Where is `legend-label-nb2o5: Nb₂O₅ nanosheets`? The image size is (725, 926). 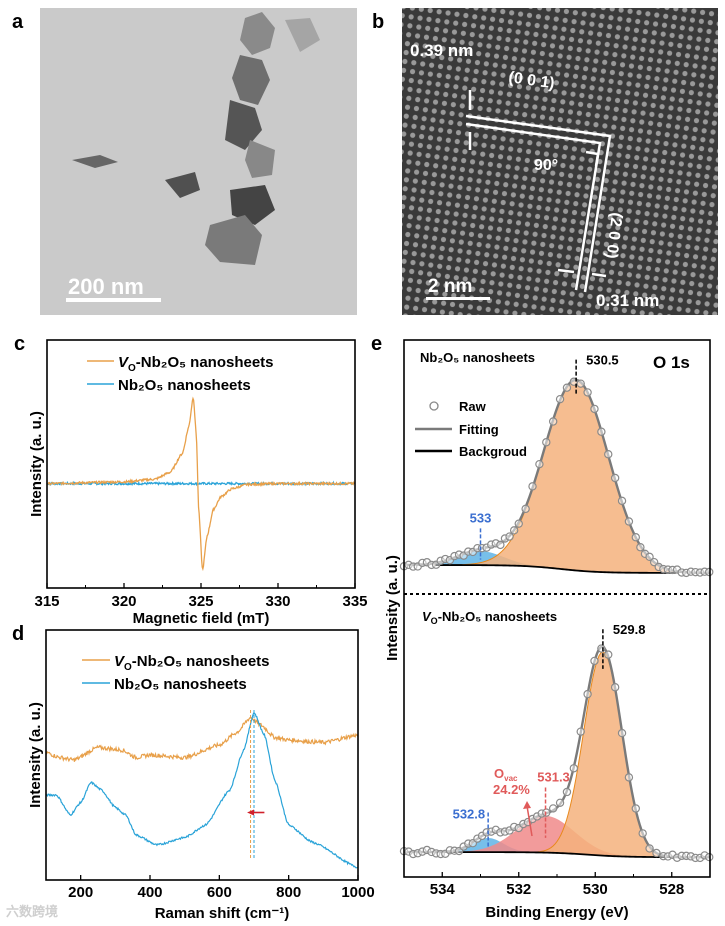
legend-label-nb2o5: Nb₂O₅ nanosheets is located at coordinates (184, 385).